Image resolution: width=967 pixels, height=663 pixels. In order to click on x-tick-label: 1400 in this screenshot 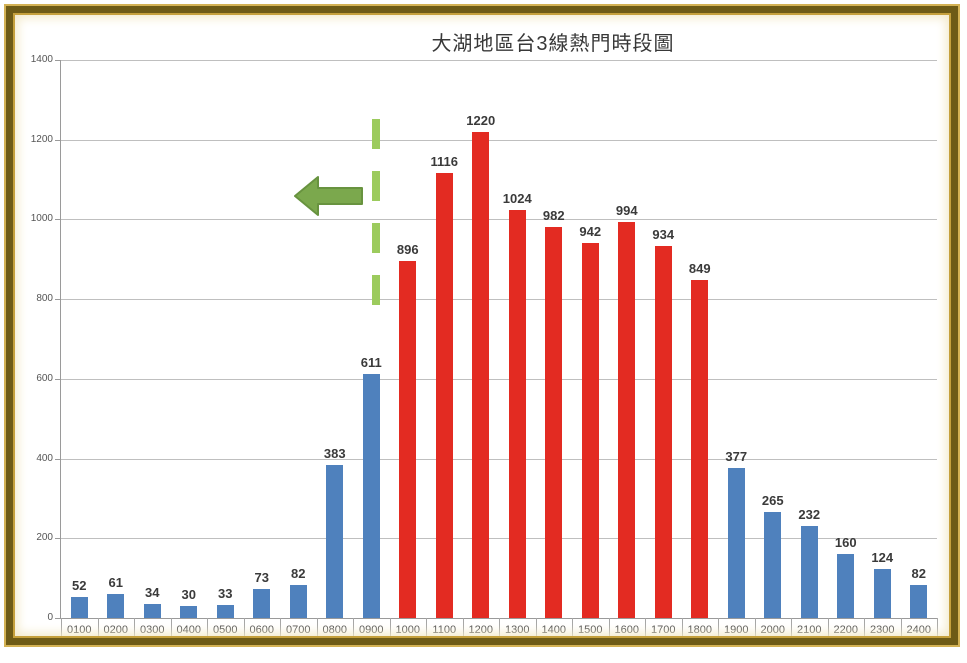, I will do `click(553, 630)`.